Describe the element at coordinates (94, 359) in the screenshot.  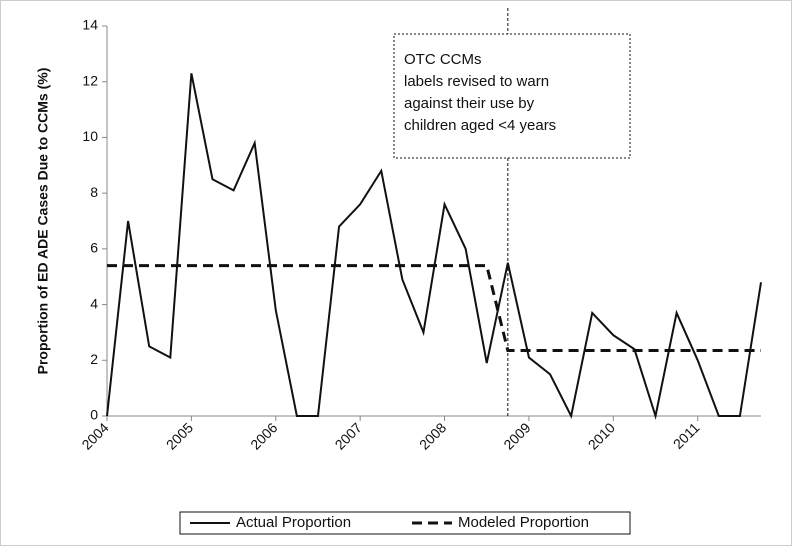
I see `y-tick-label: 2` at that location.